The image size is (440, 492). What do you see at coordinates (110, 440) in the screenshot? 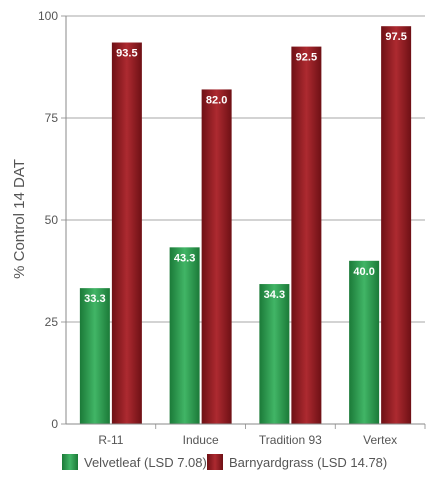
I see `x-tick-label: R-11` at bounding box center [110, 440].